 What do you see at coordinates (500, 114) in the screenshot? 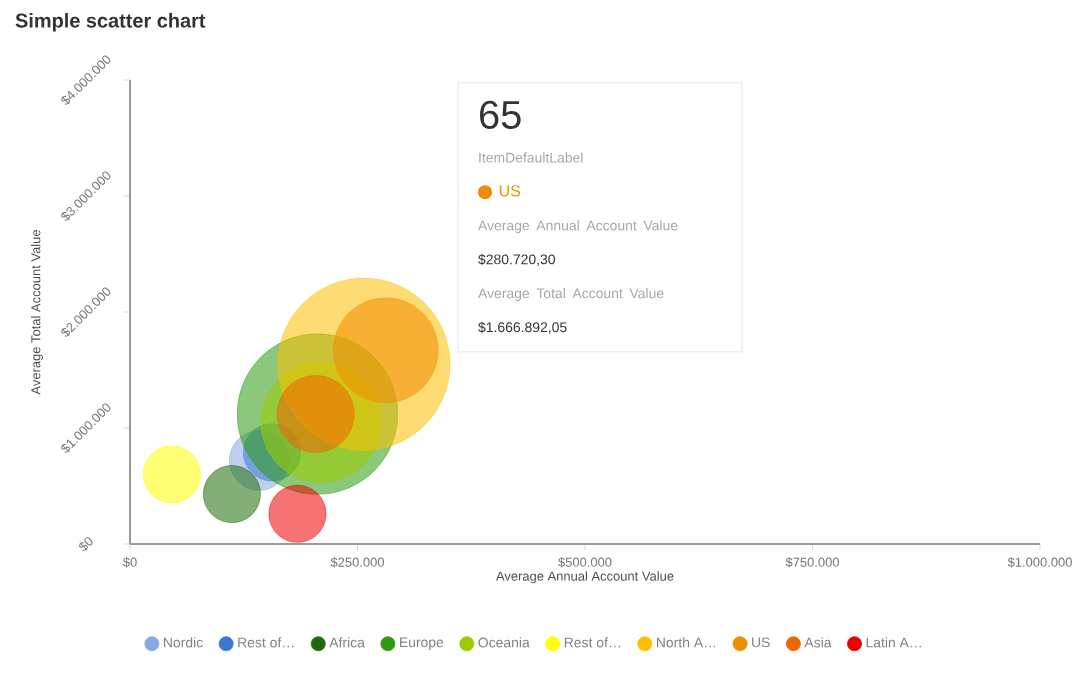
I see `annotation: 65` at bounding box center [500, 114].